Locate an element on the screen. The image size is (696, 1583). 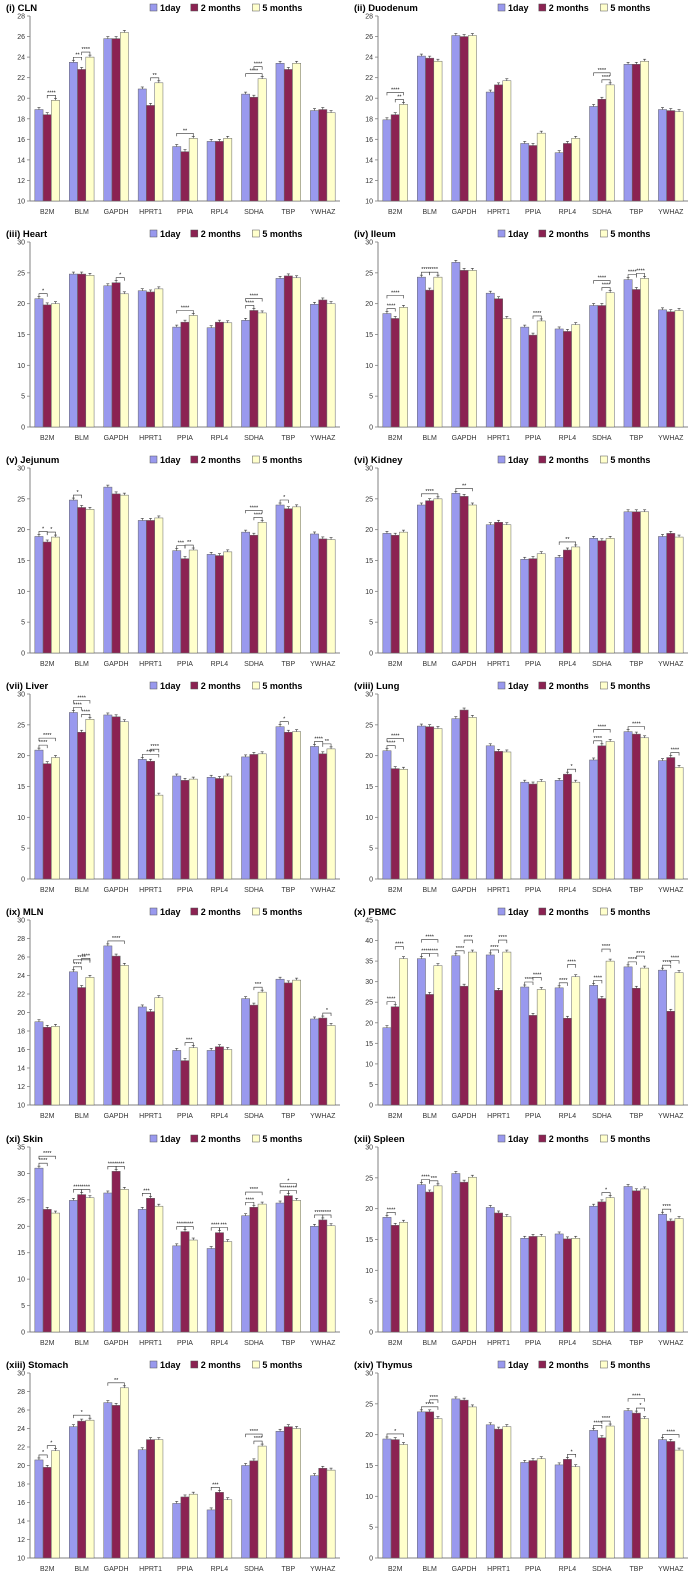
chart-title: (iii) Heart is located at coordinates (27, 234).